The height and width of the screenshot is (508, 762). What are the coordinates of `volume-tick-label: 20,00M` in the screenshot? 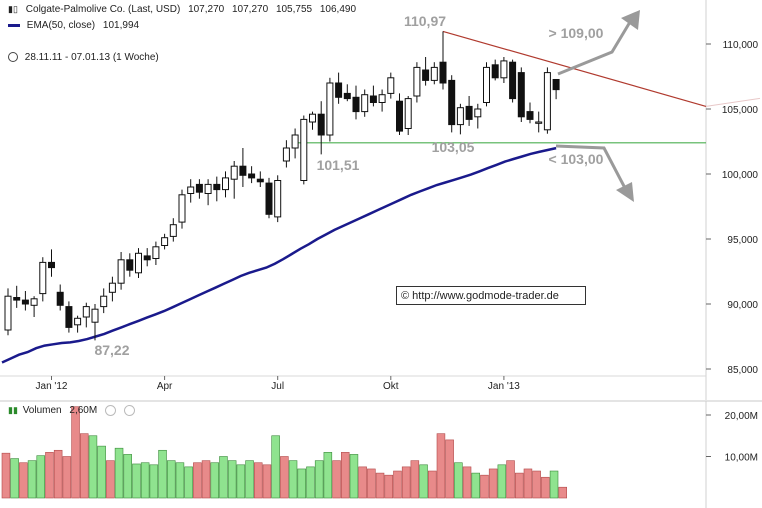 It's located at (741, 416).